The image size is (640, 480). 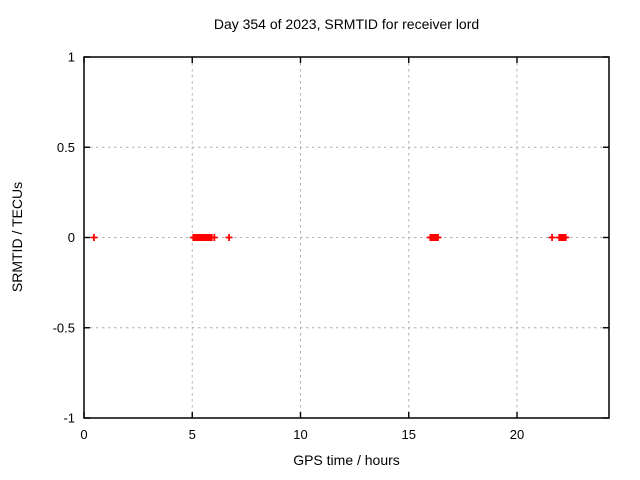 I want to click on x-tick-label: 0, so click(x=83, y=434).